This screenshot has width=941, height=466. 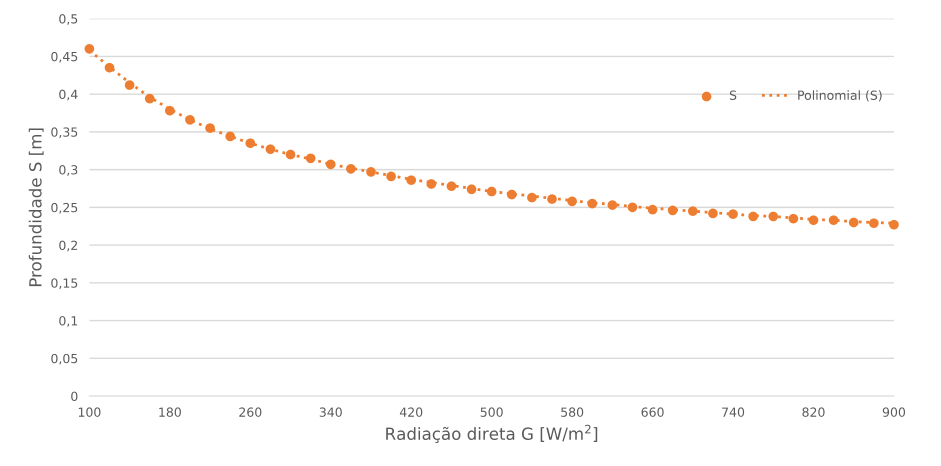 I want to click on legend-label: S, so click(x=733, y=95).